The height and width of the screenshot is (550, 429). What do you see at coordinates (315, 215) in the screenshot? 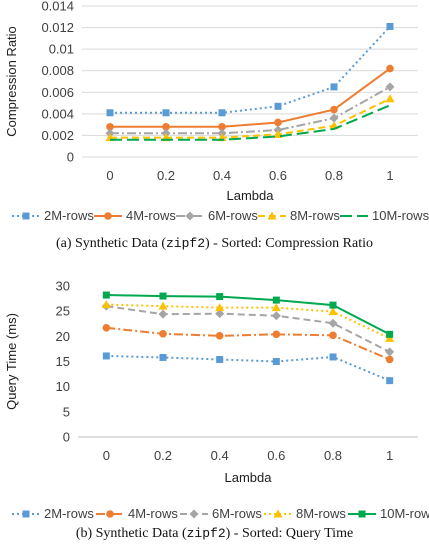
I see `ratio-legend-label: 8M-rows` at bounding box center [315, 215].